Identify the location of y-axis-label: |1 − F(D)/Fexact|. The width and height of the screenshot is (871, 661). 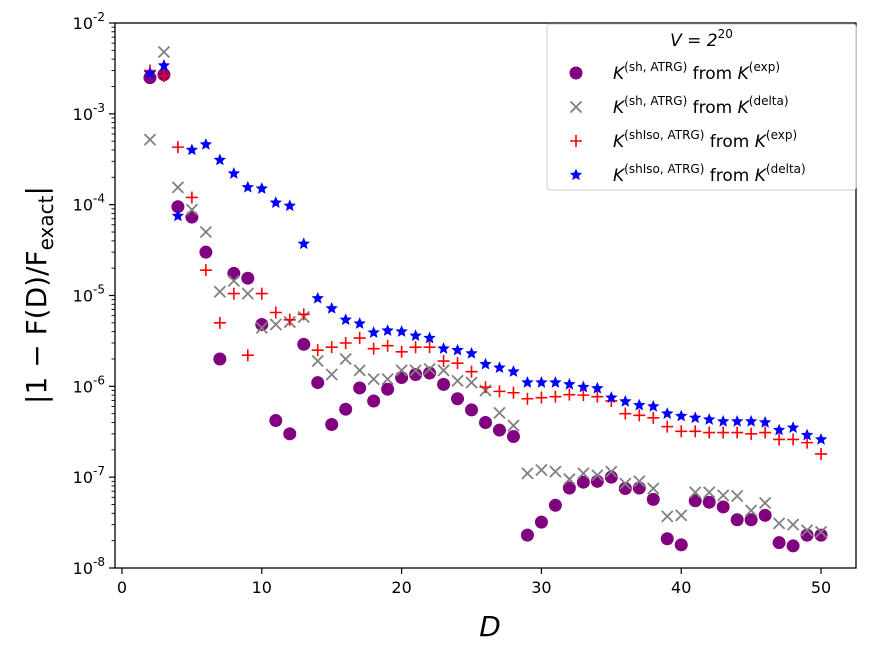
(39, 295).